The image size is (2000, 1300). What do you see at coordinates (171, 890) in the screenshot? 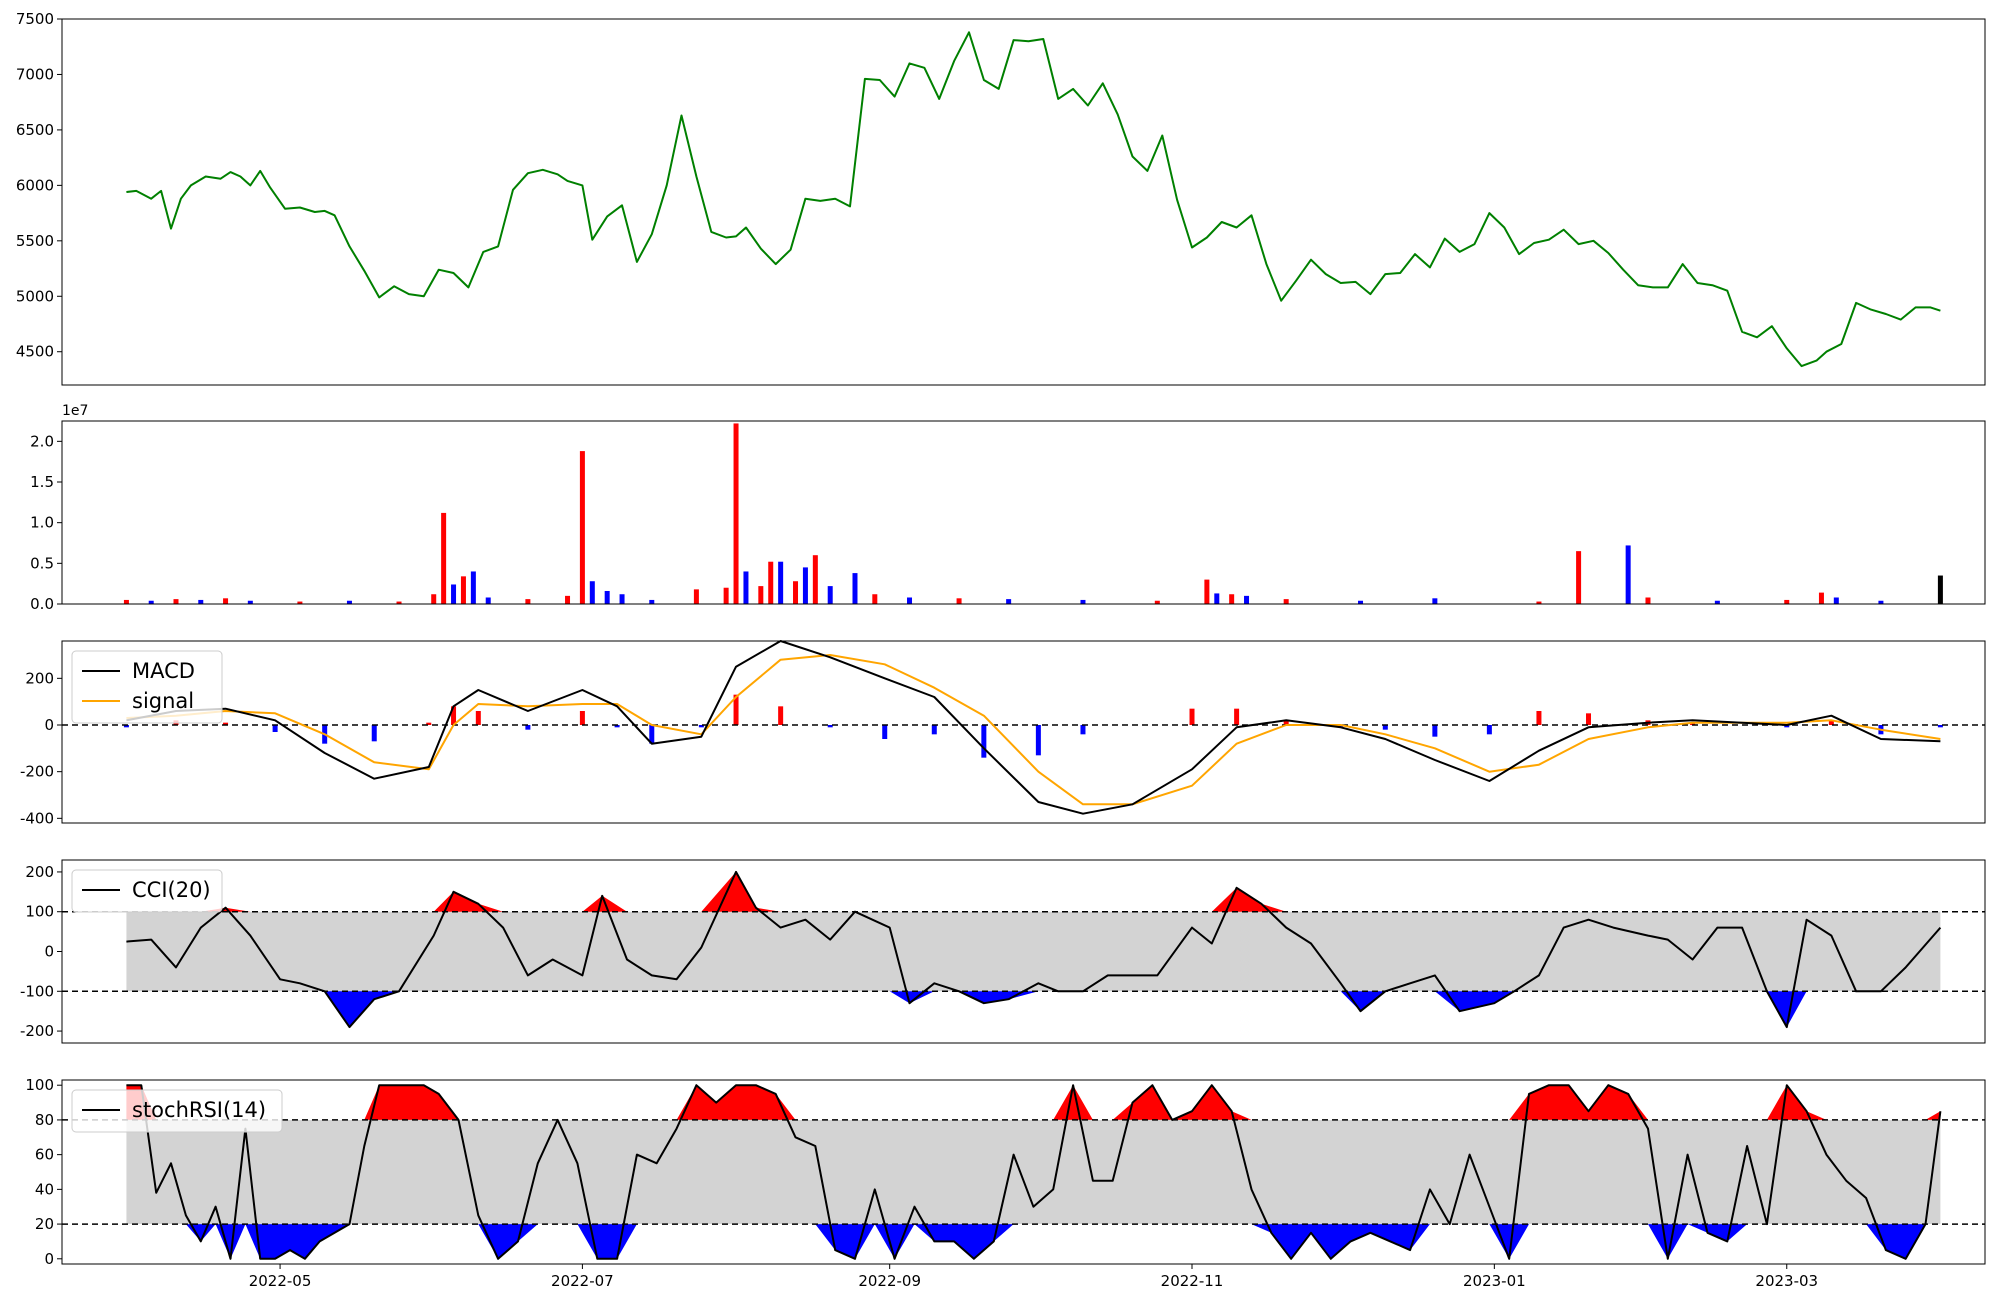
I see `legend-entry: CCI(20)` at bounding box center [171, 890].